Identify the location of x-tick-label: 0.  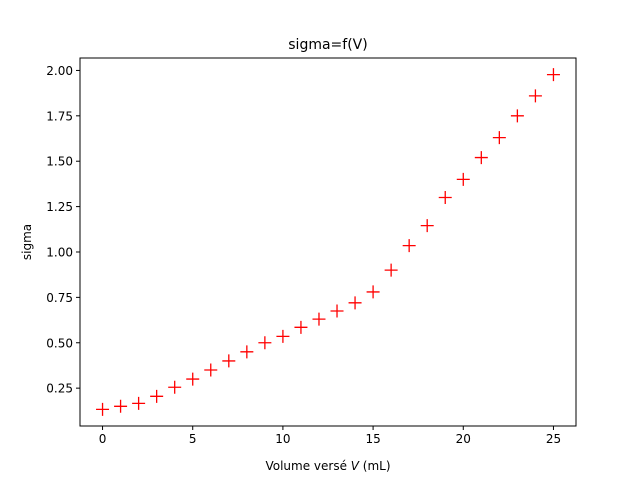
(103, 439).